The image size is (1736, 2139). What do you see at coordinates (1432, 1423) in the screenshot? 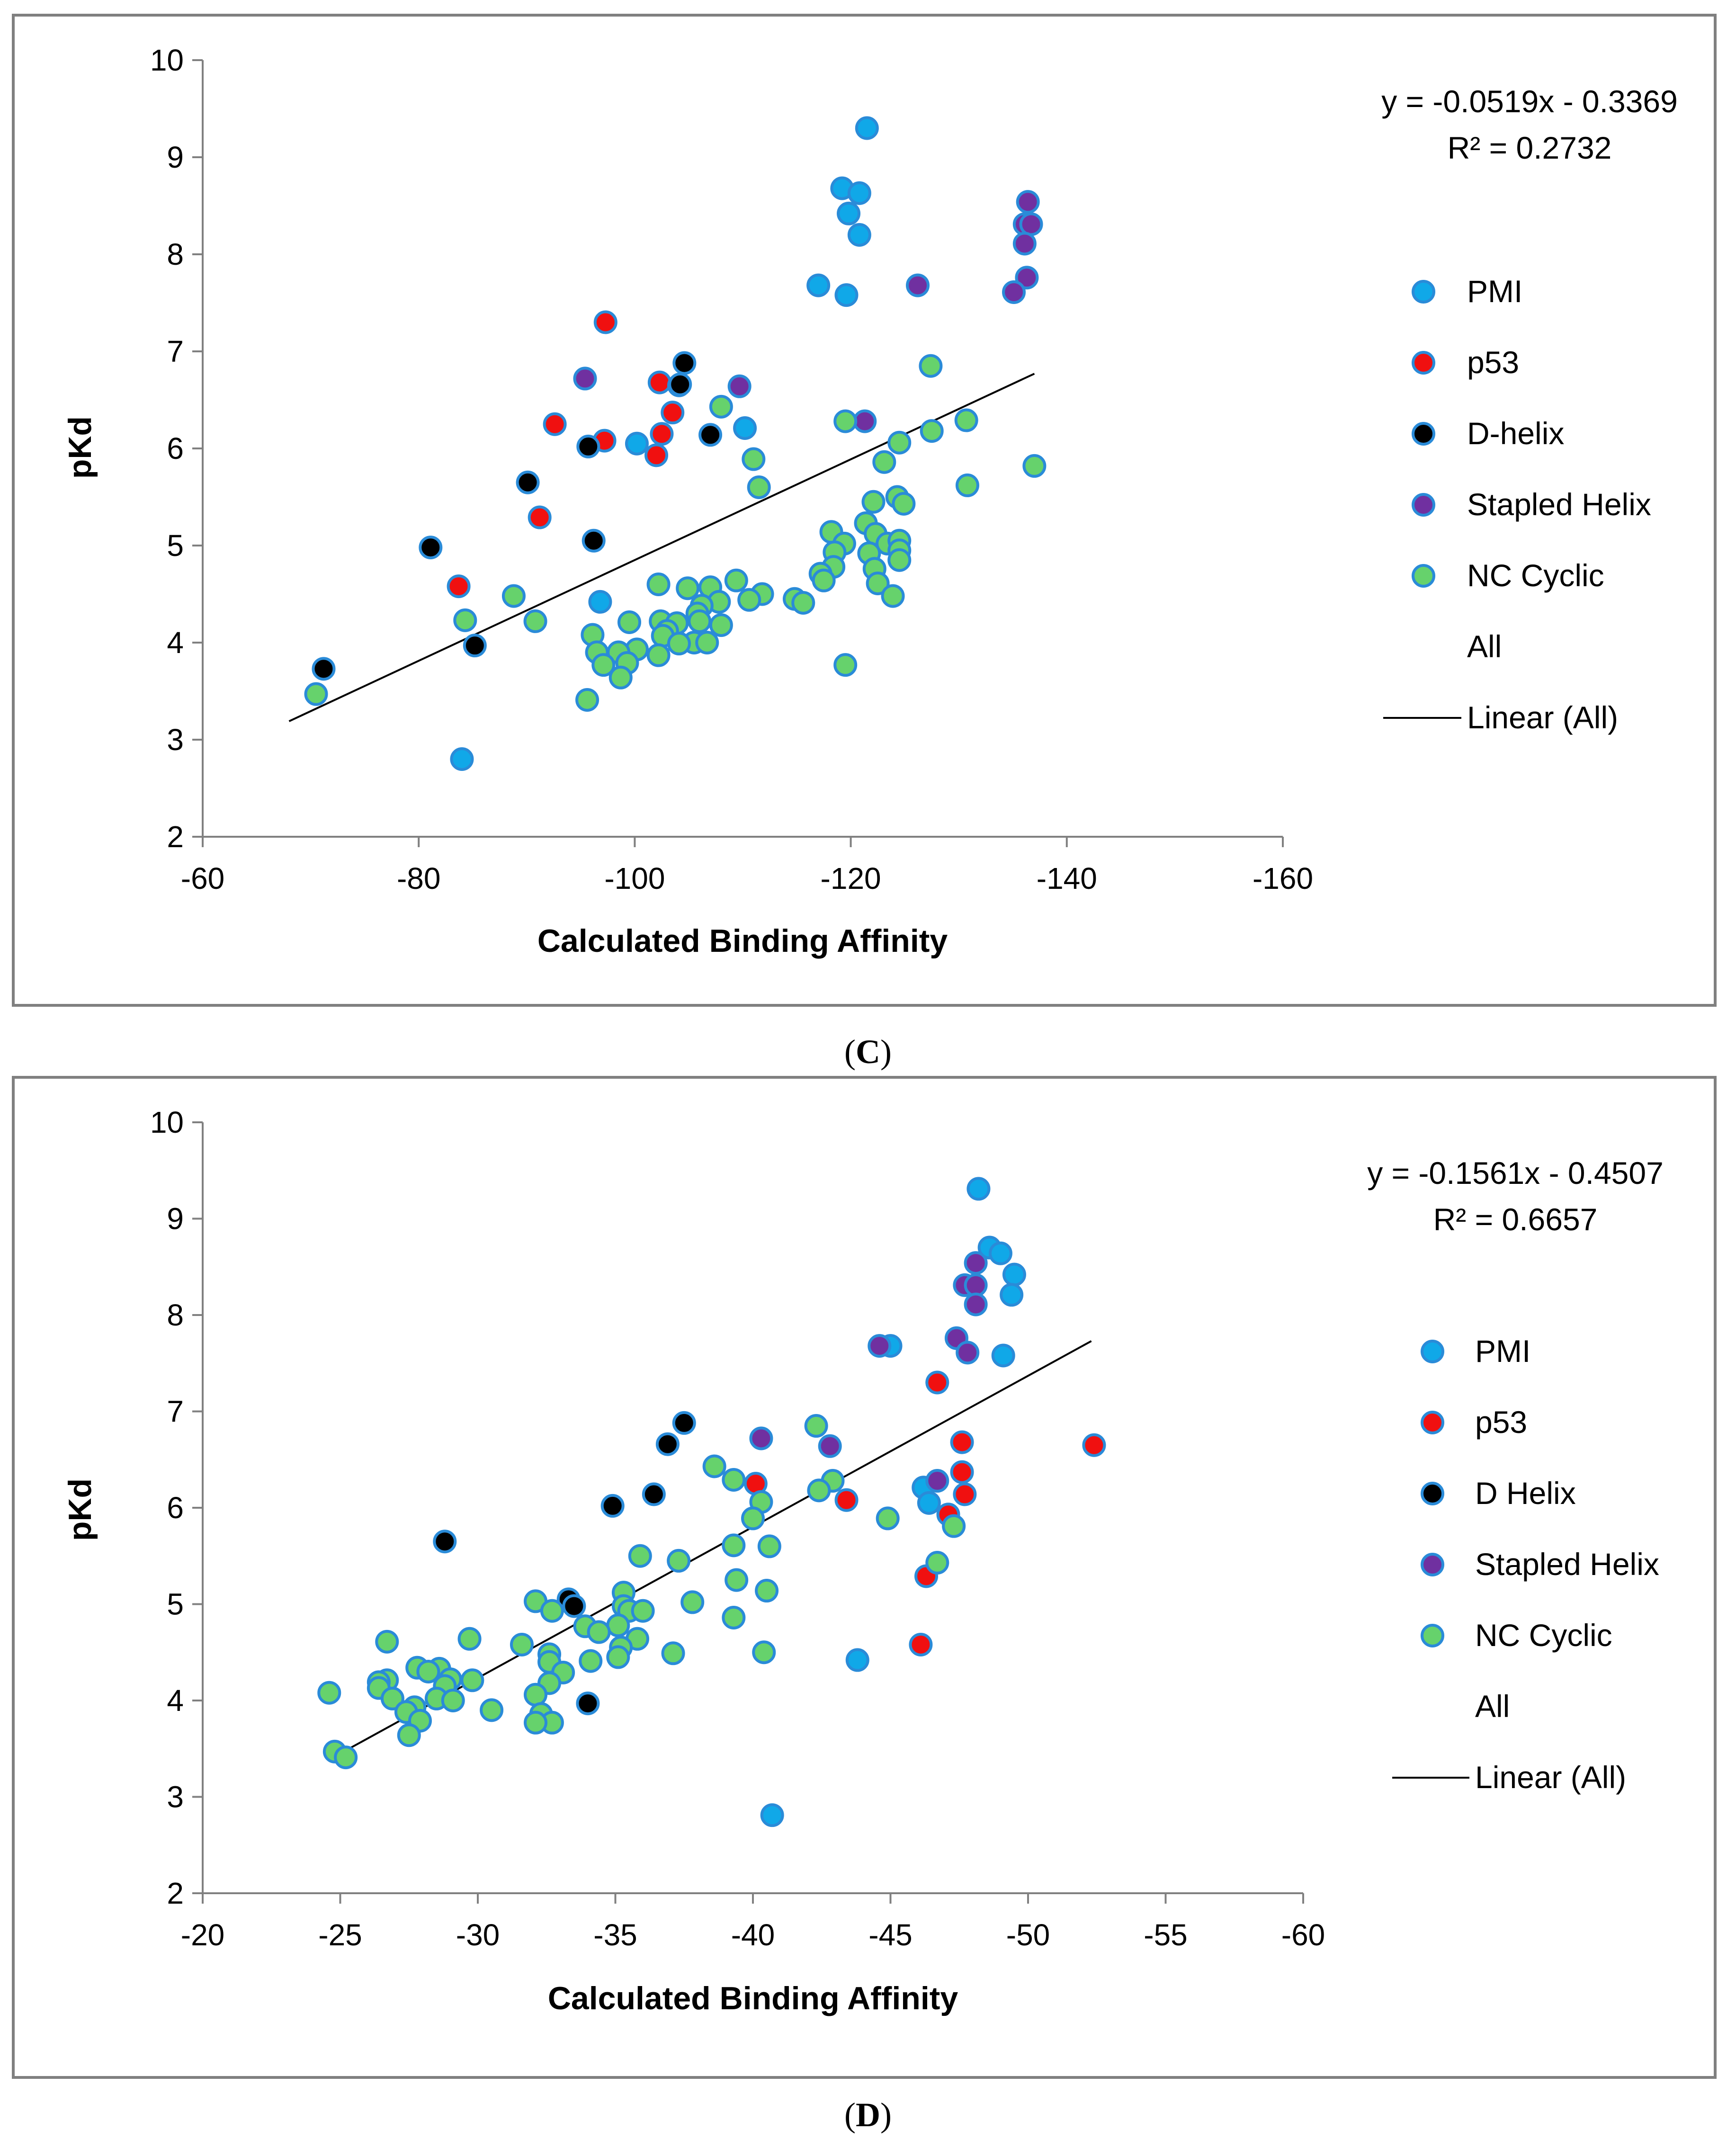
I see `legend-marker-p53` at bounding box center [1432, 1423].